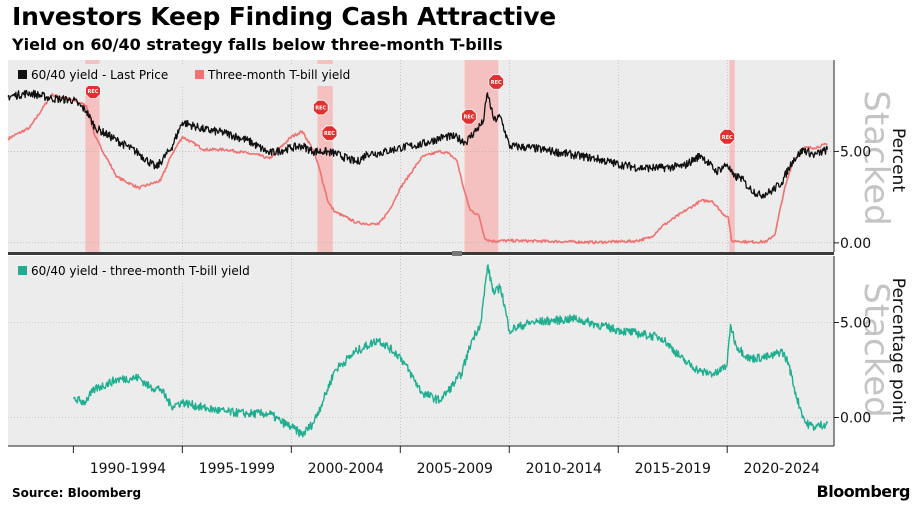  What do you see at coordinates (99, 75) in the screenshot?
I see `legend-label-6040-yield: 60/40 yield - Last Price` at bounding box center [99, 75].